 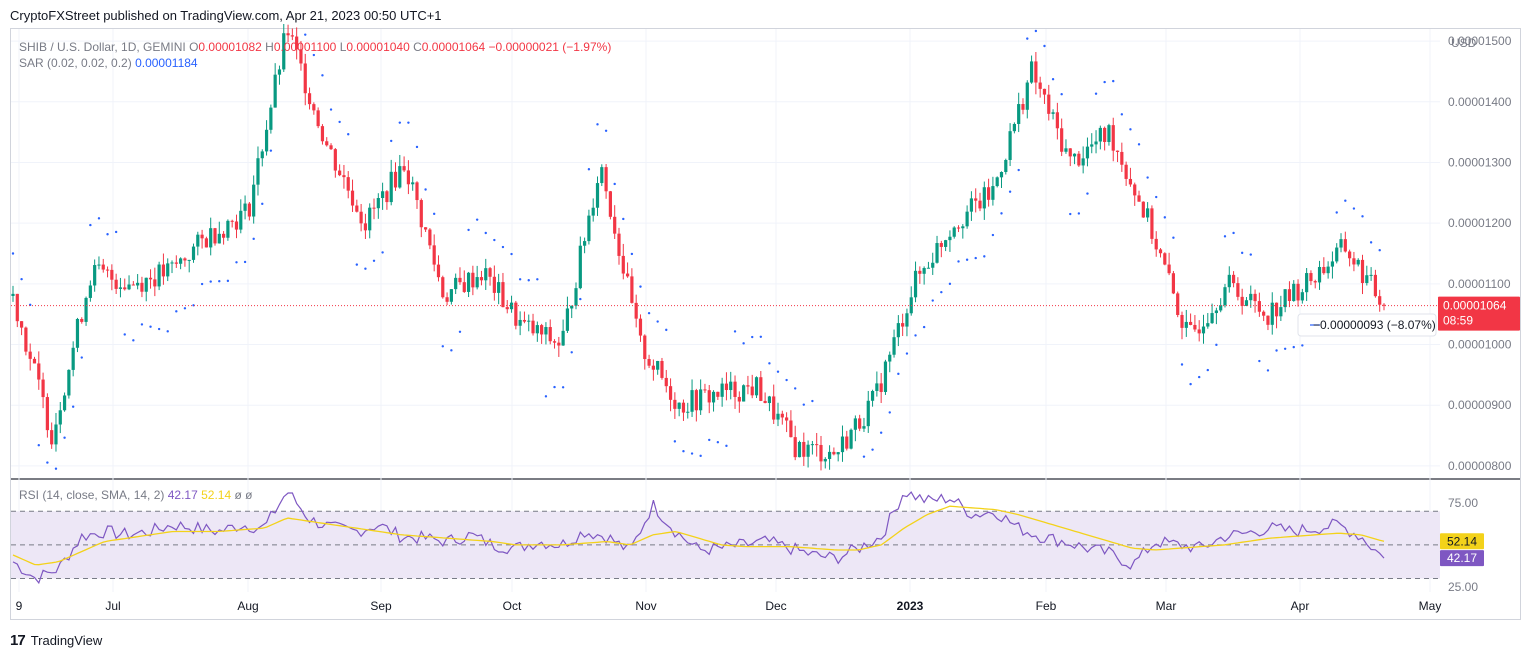 I want to click on rsi-badge, so click(x=1462, y=558).